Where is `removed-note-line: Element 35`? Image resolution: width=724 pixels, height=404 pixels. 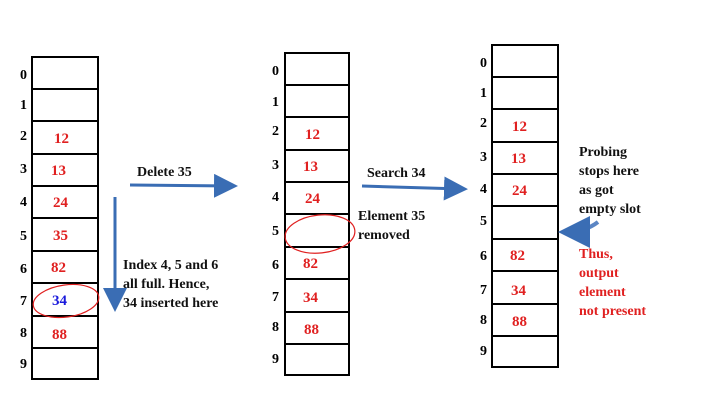
removed-note-line: Element 35 is located at coordinates (392, 216).